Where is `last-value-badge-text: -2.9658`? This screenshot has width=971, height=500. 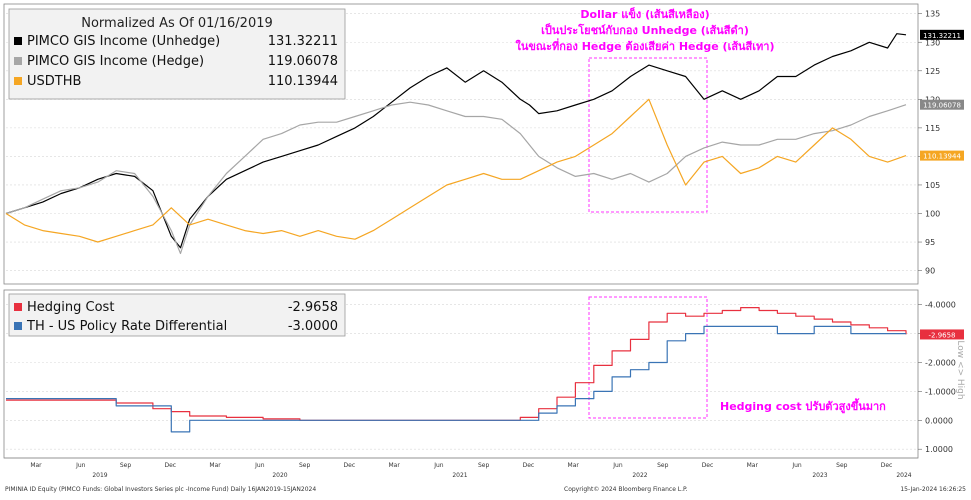
last-value-badge-text: -2.9658 is located at coordinates (941, 335).